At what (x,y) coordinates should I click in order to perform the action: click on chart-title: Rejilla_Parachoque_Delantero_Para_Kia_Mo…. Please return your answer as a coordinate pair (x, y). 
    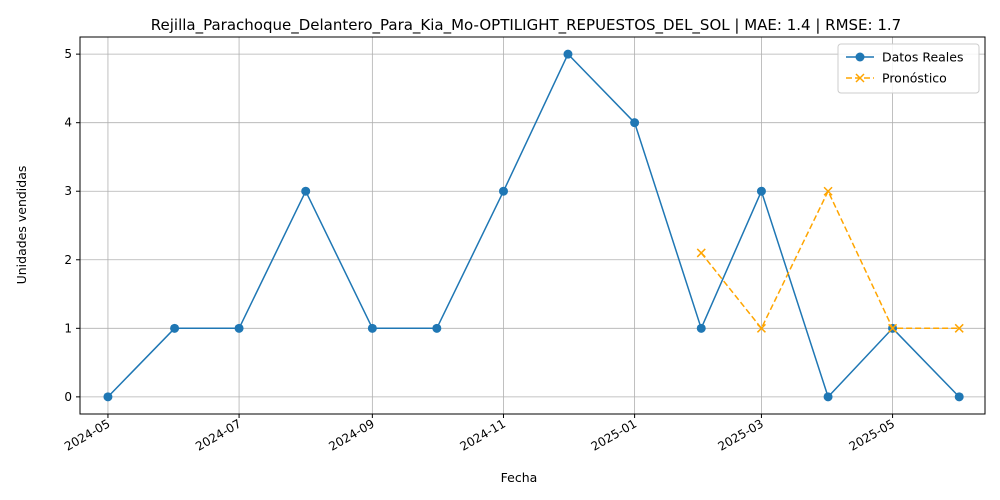
    Looking at the image, I should click on (526, 25).